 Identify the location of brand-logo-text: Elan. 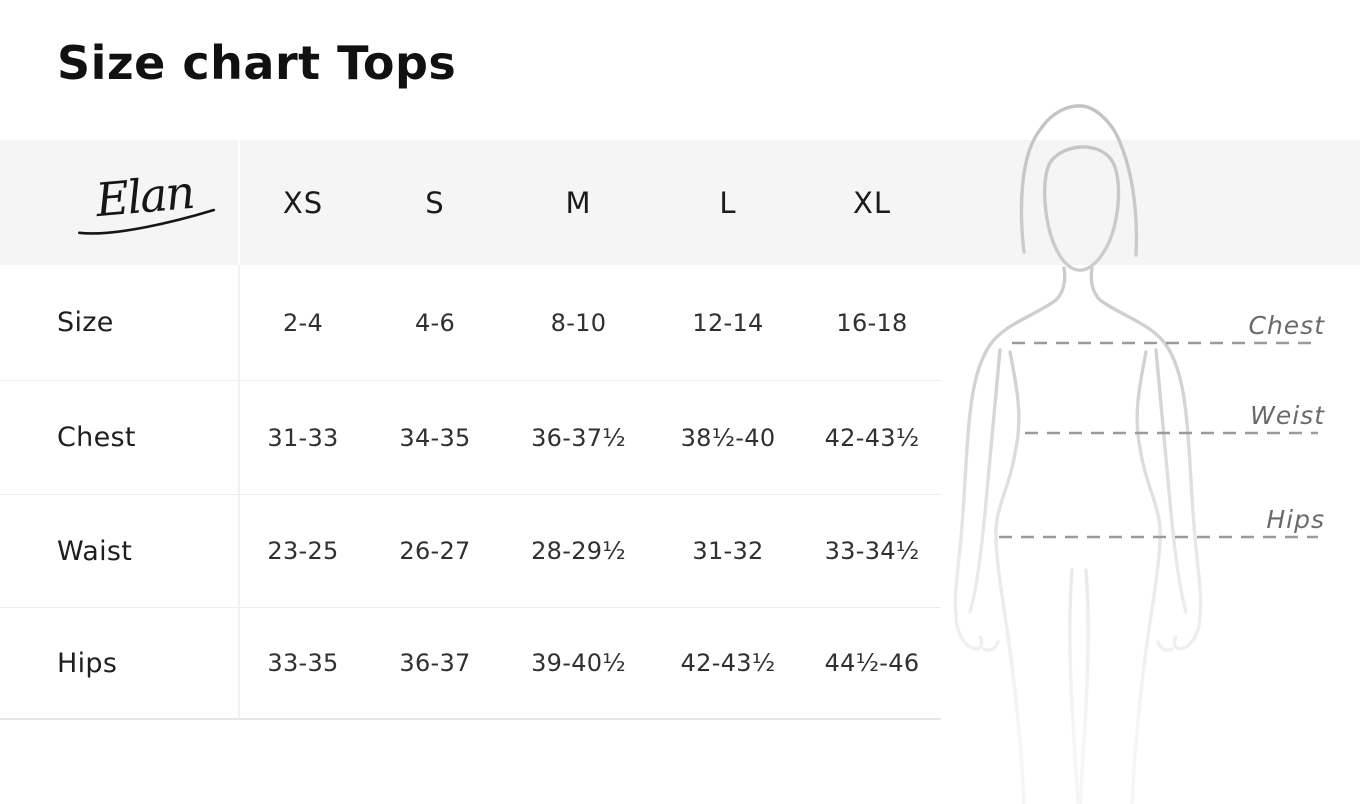
(144, 195).